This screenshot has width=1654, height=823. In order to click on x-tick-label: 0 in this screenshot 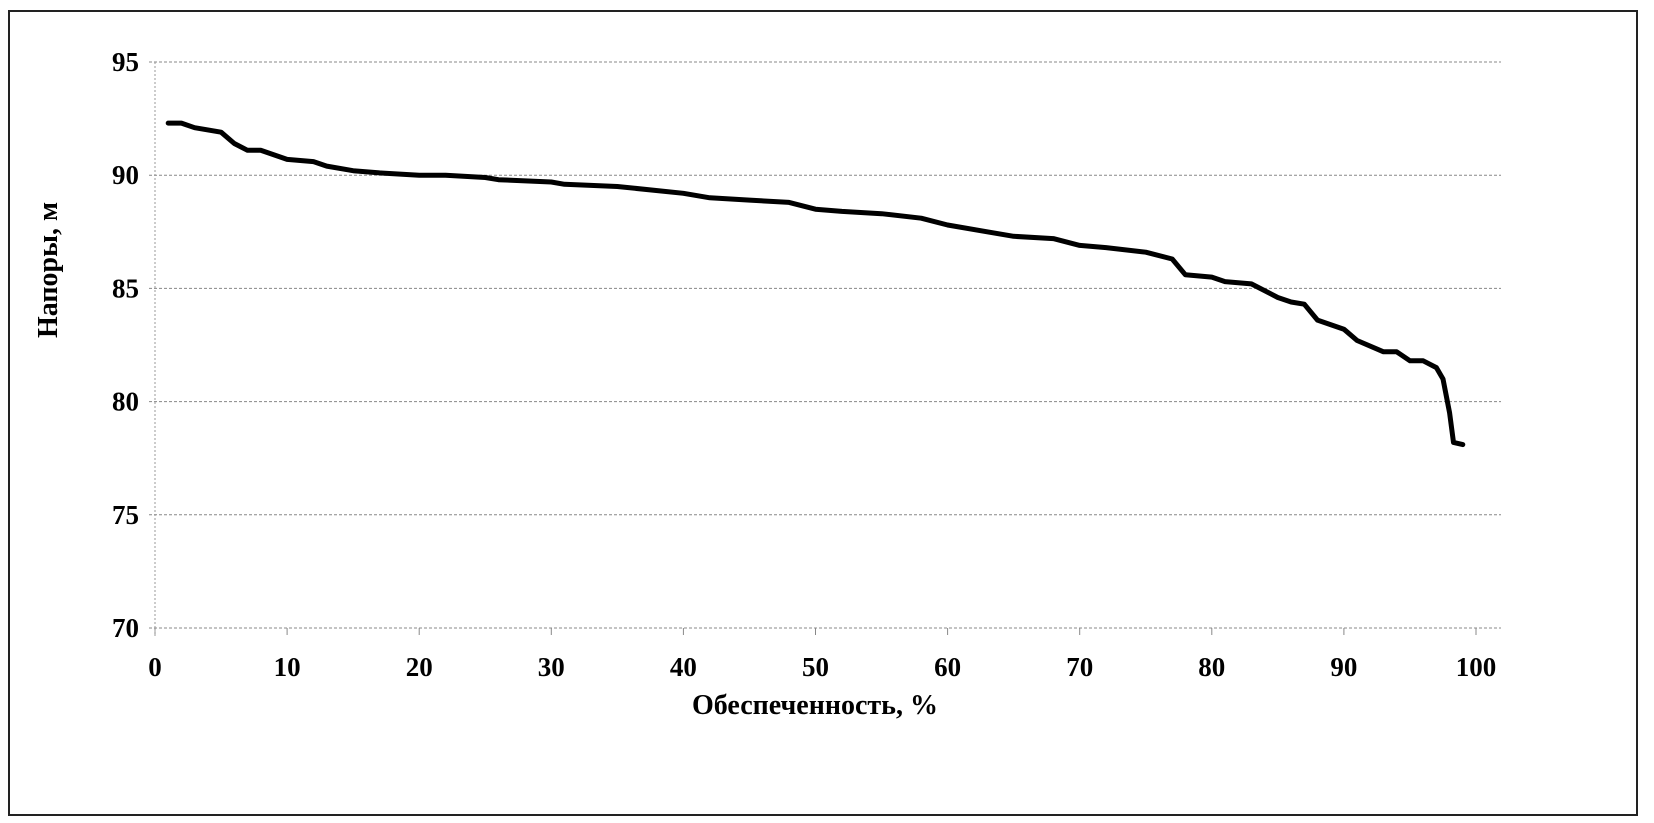, I will do `click(155, 667)`.